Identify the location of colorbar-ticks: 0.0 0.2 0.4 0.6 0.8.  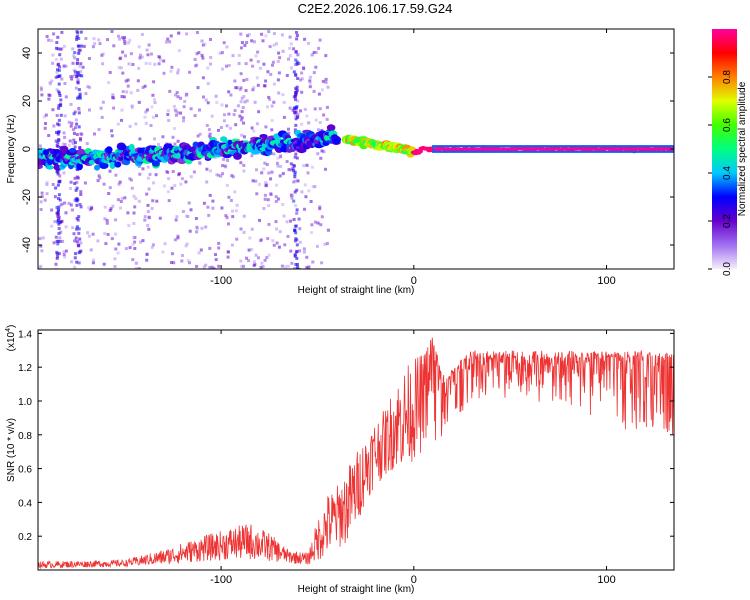
(720, 173).